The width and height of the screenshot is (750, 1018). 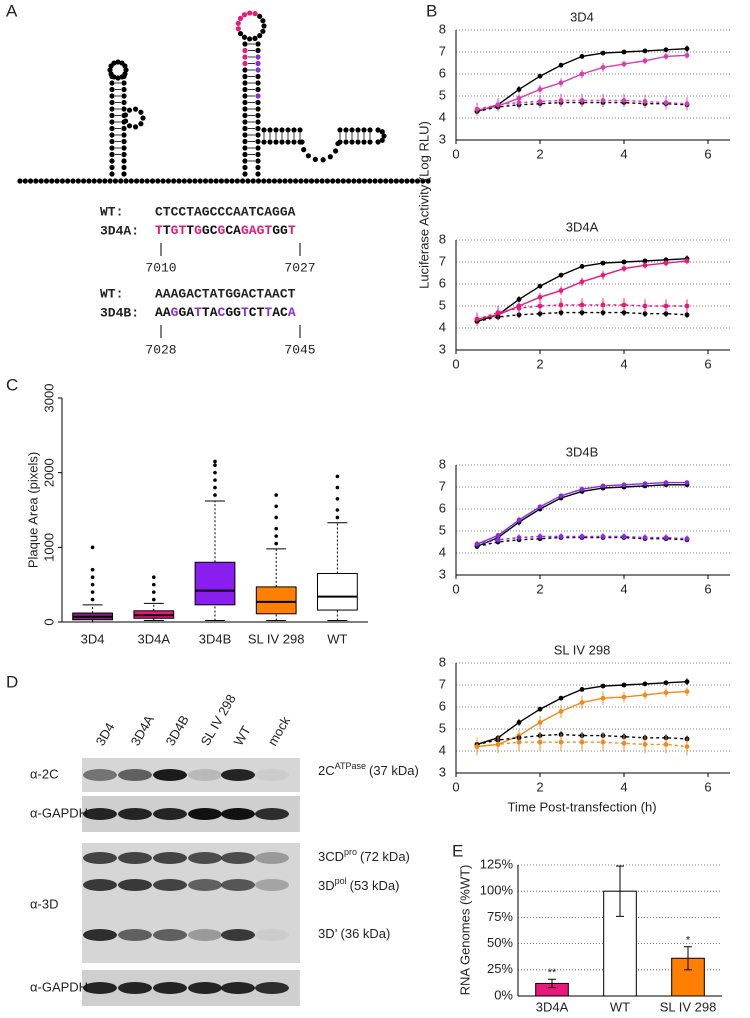 What do you see at coordinates (442, 507) in the screenshot?
I see `y-tick-label: 6` at bounding box center [442, 507].